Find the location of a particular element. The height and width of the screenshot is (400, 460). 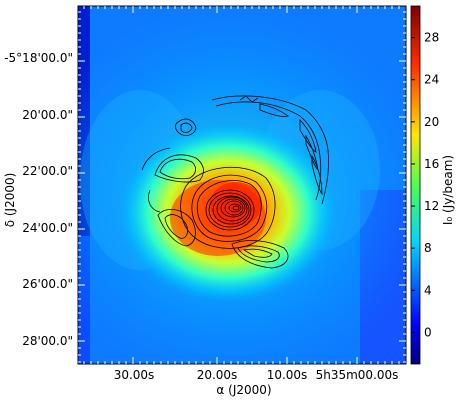

colorbar-tick-label: 4 is located at coordinates (428, 290).